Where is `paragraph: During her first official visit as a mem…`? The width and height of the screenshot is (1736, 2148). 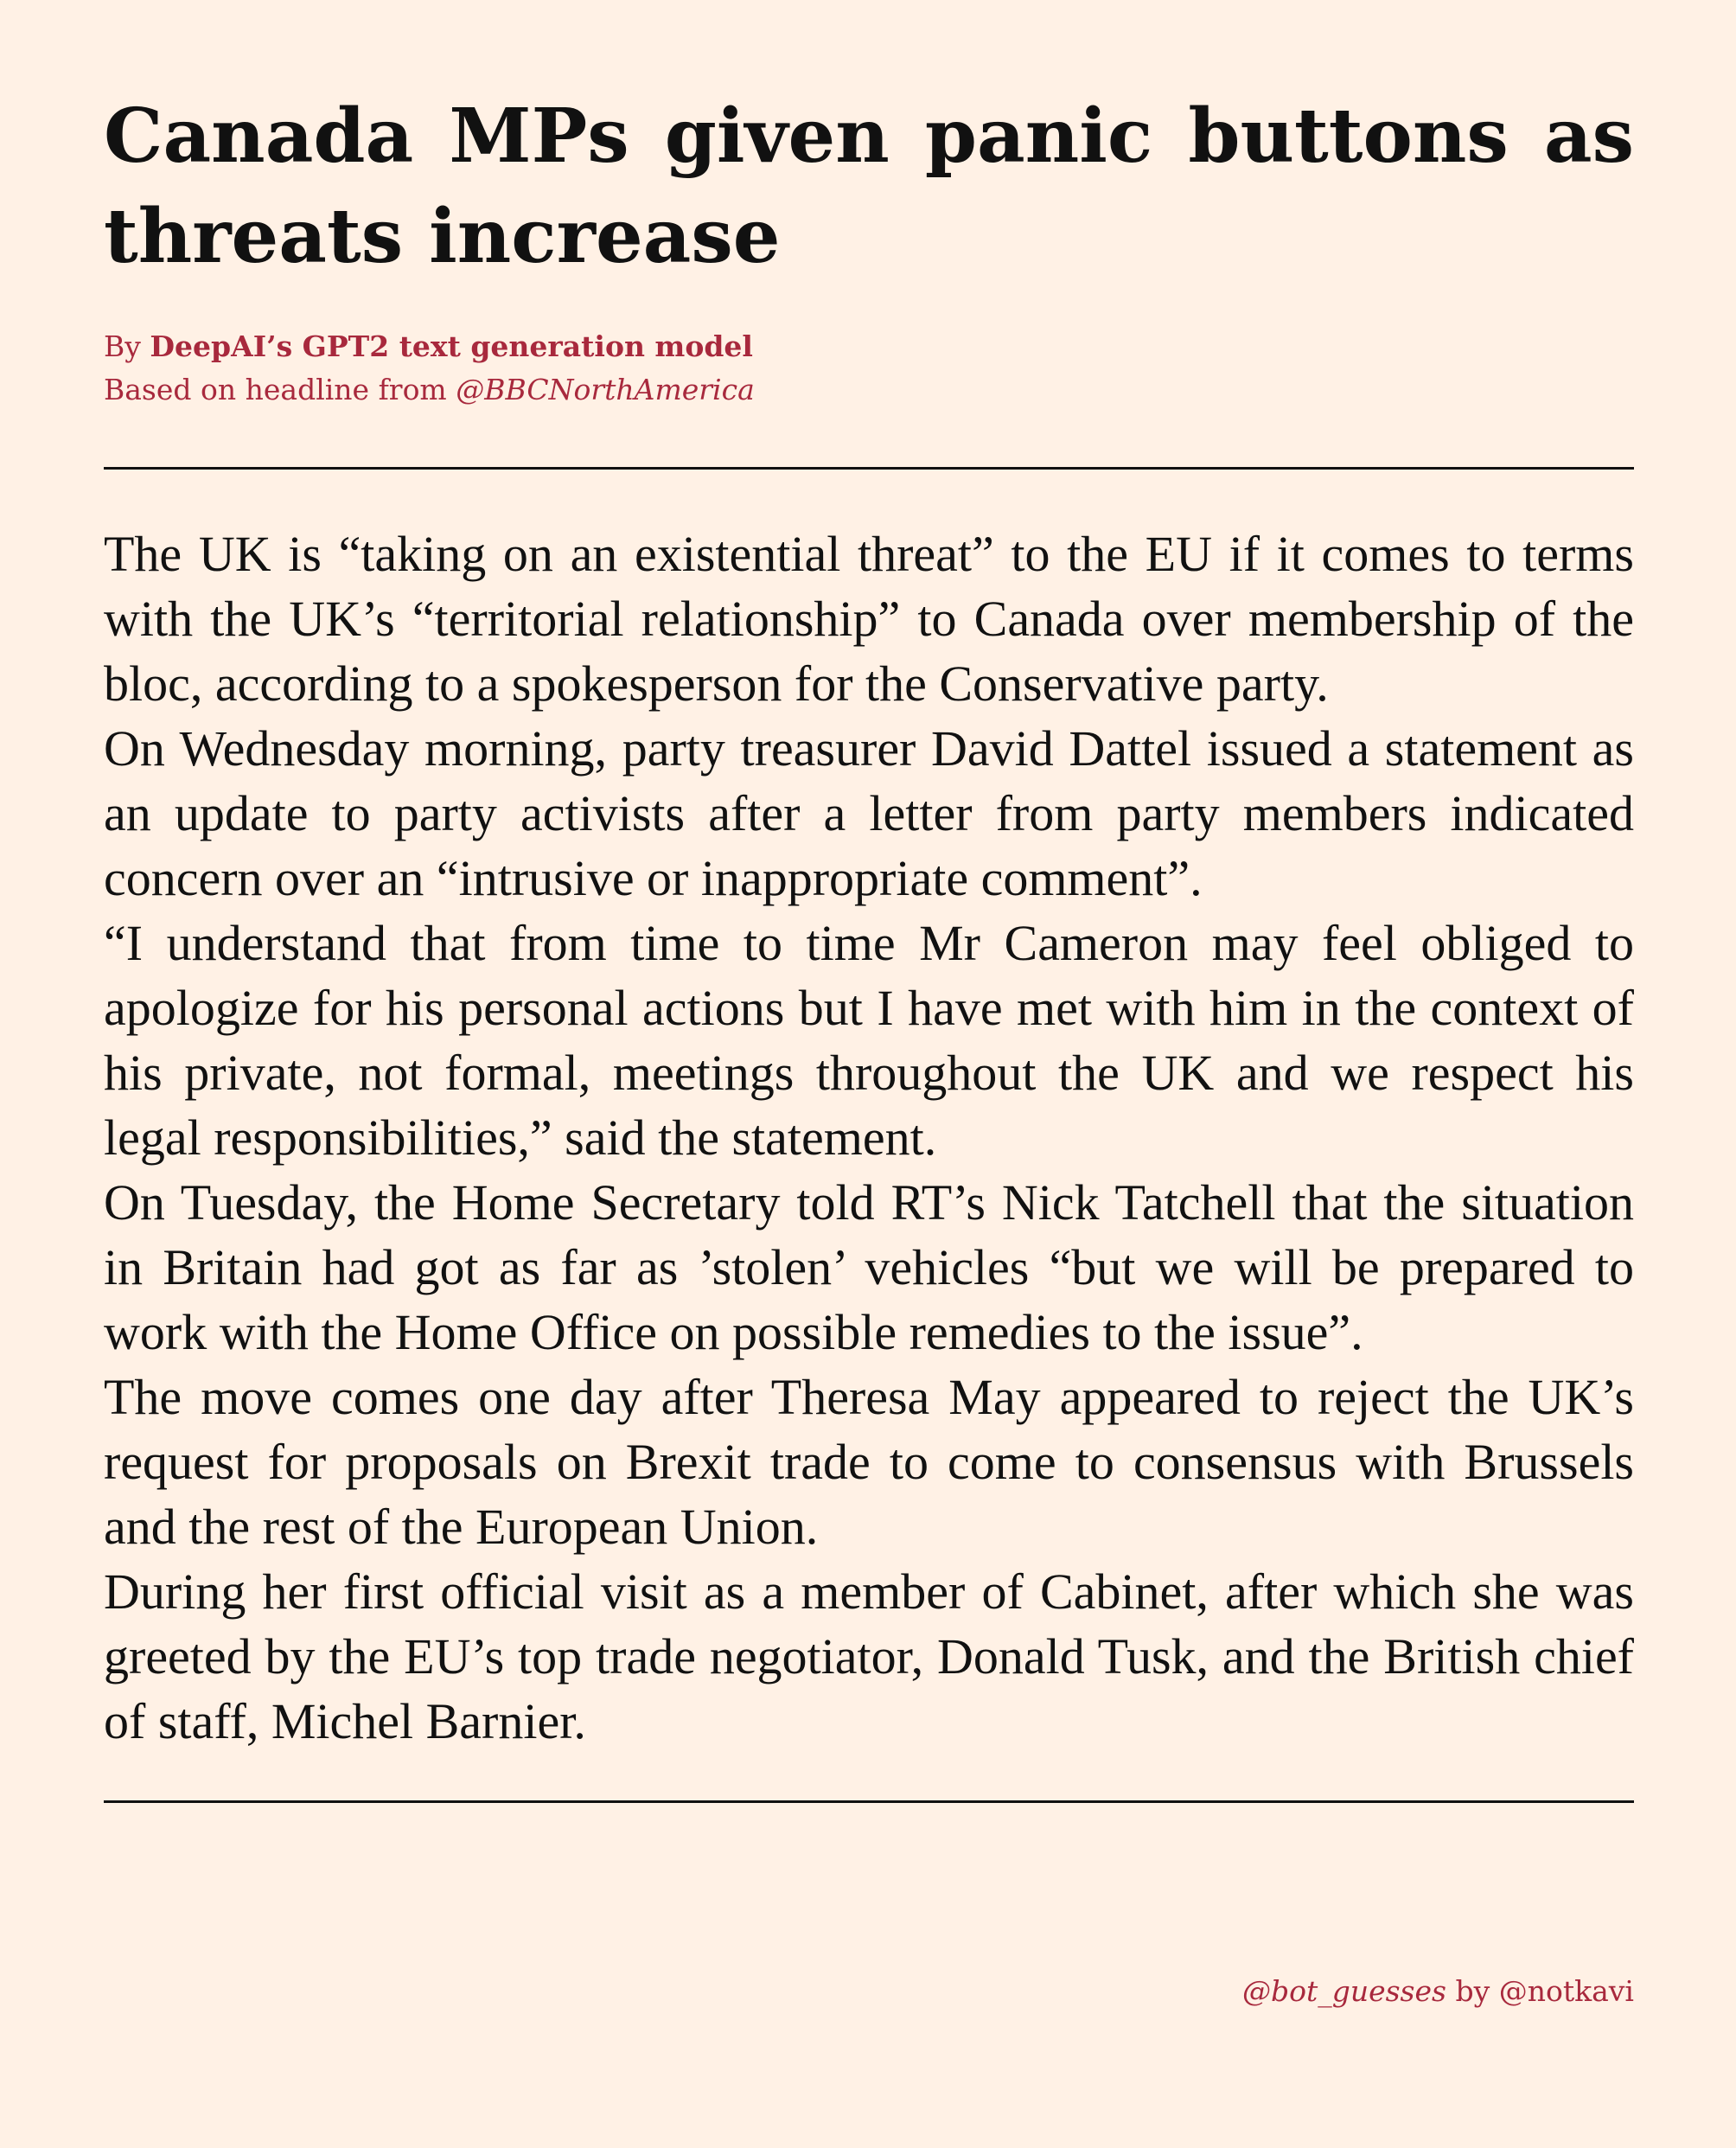 paragraph: During her first official visit as a mem… is located at coordinates (869, 1656).